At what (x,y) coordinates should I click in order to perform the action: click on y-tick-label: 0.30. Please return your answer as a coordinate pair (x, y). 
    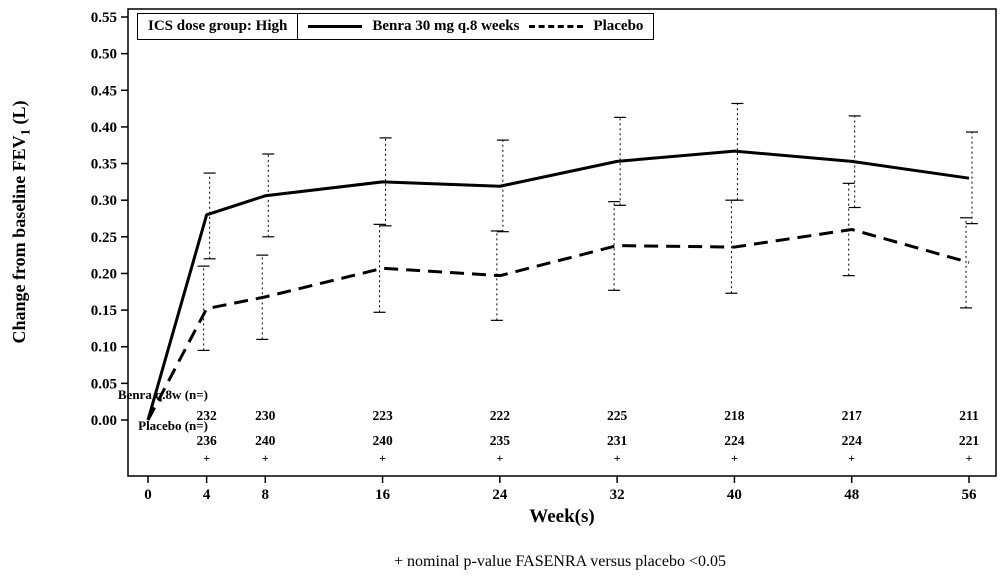
    Looking at the image, I should click on (104, 201).